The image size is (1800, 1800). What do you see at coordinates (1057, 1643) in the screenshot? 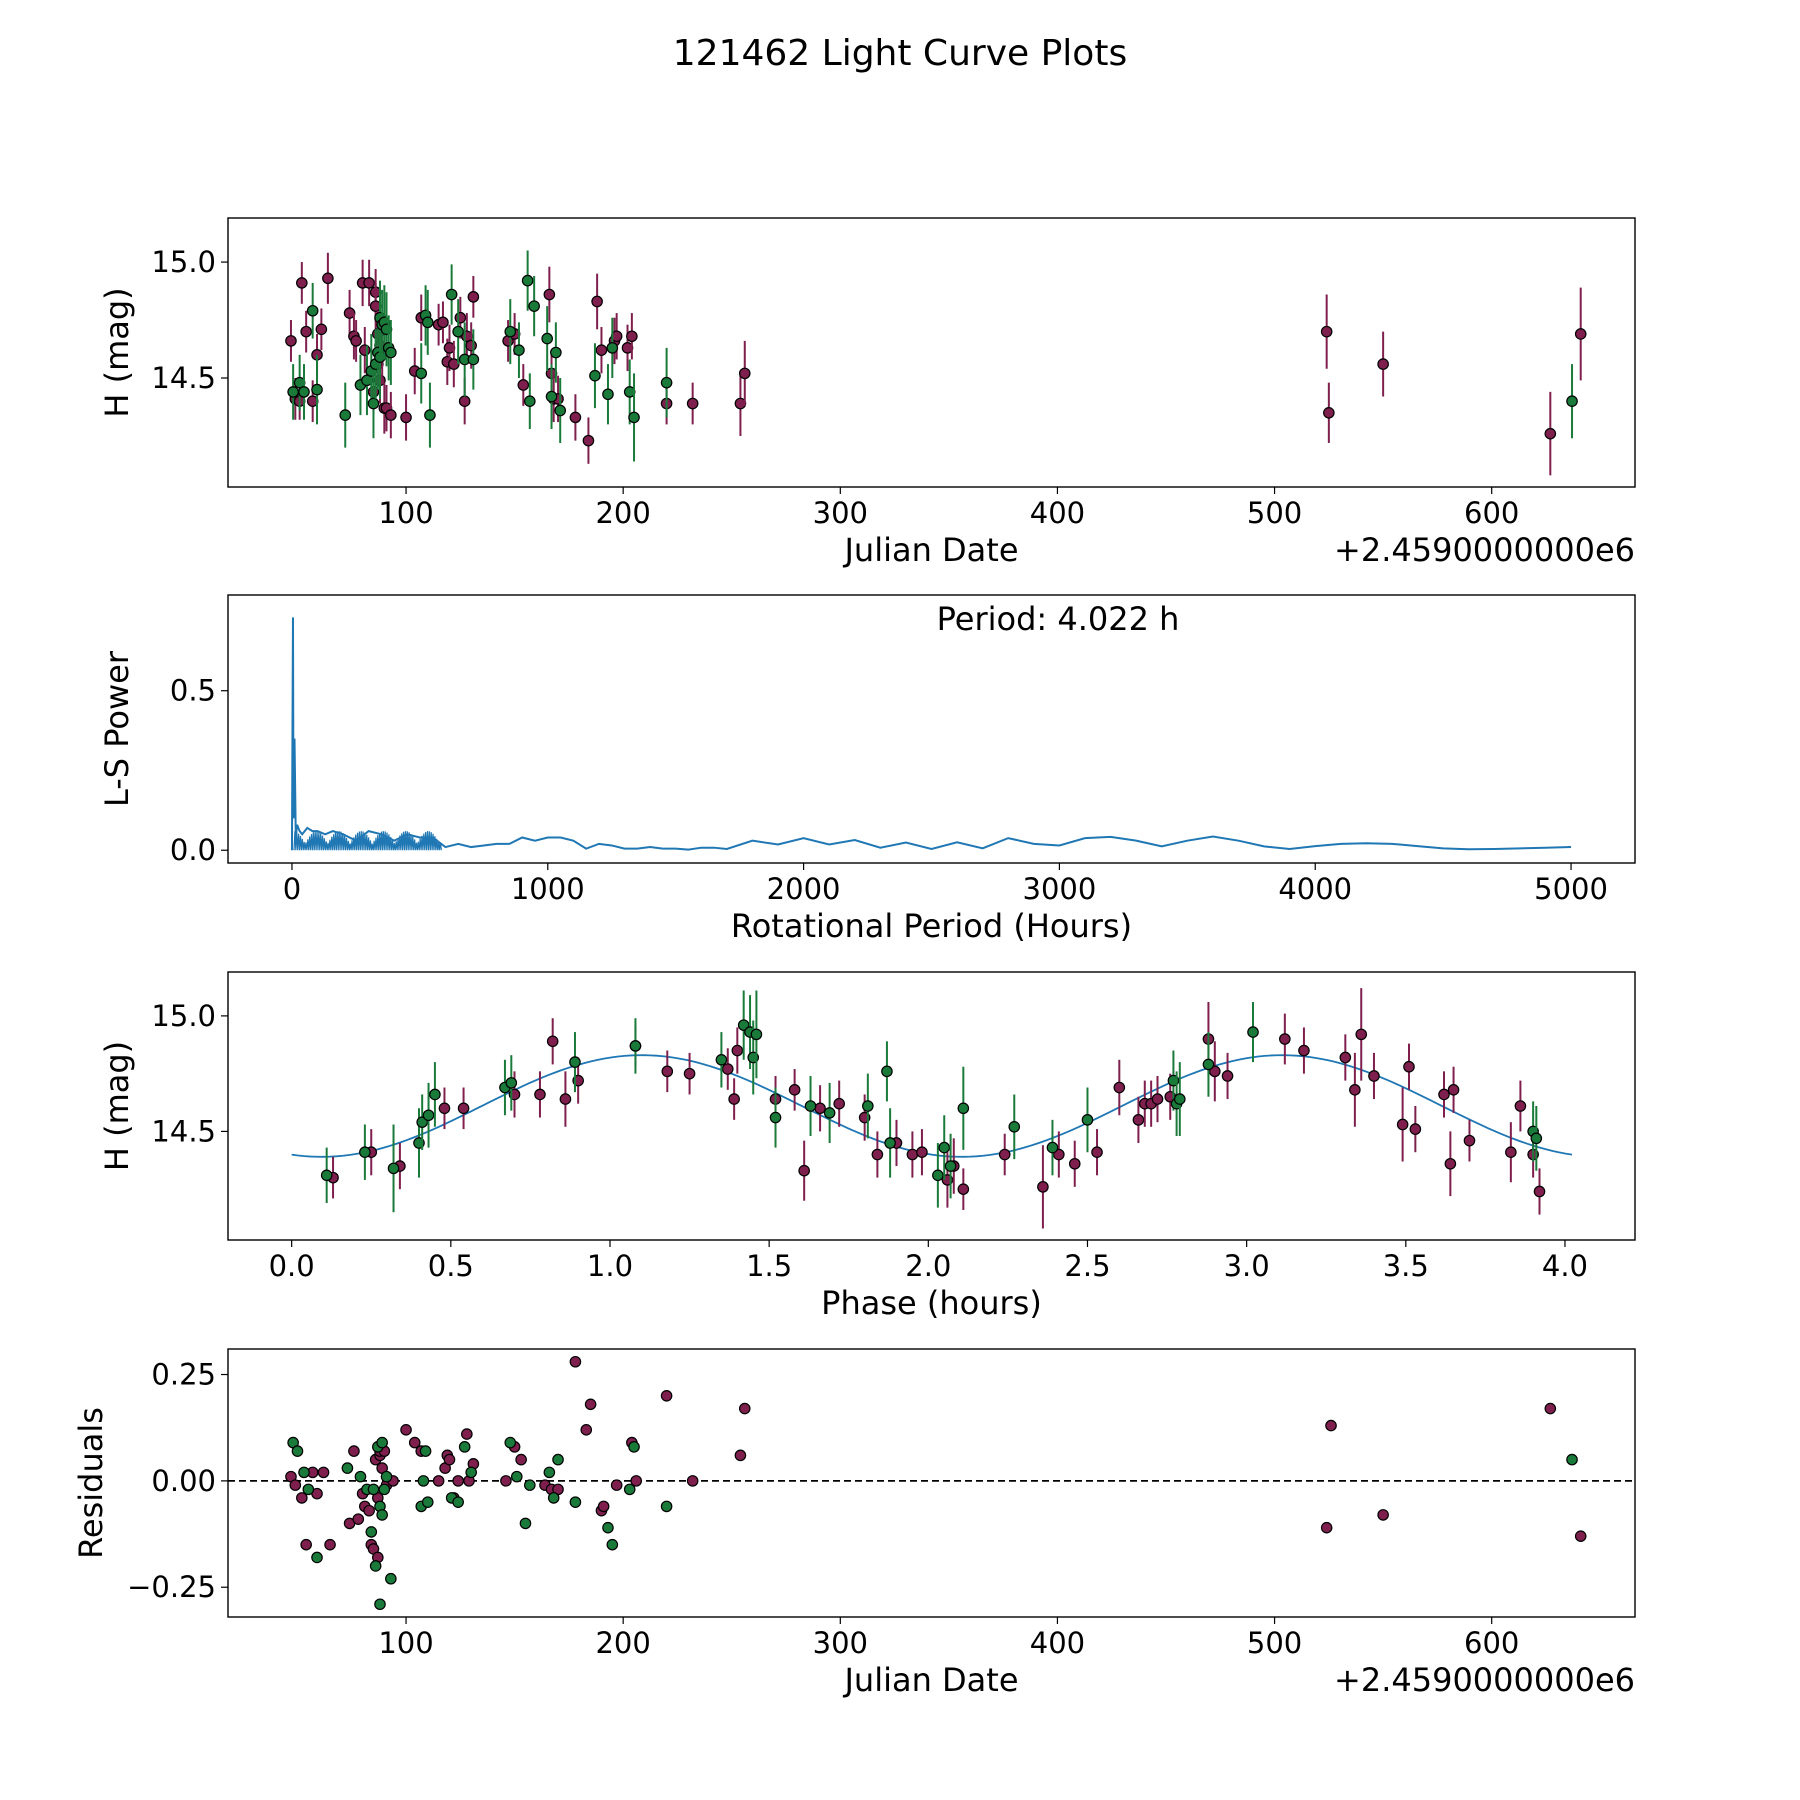
I see `x-tick-label: 400` at bounding box center [1057, 1643].